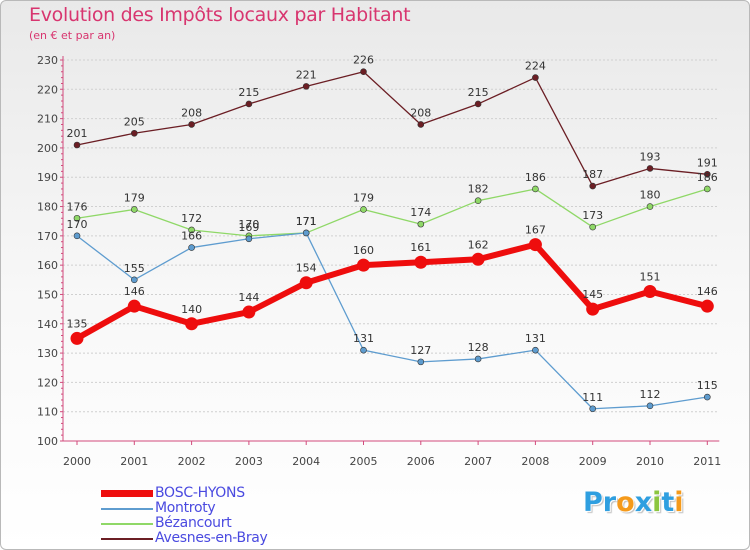  I want to click on x-tick-label: 2000, so click(77, 461).